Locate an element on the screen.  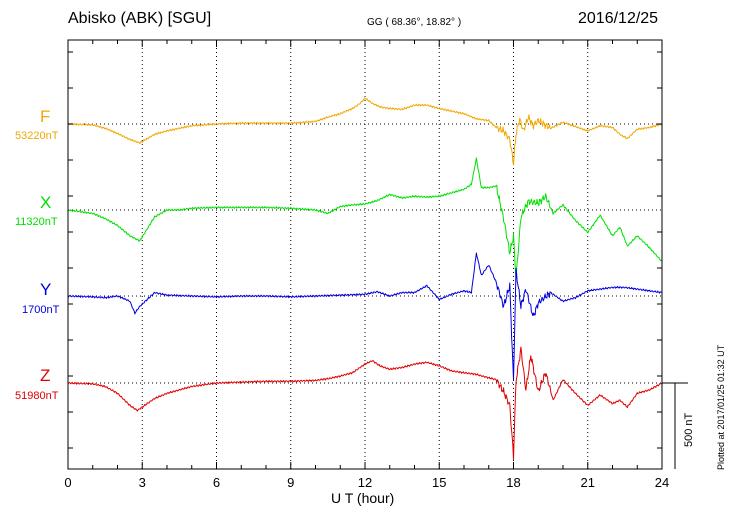
channel-f-name: F is located at coordinates (45, 116).